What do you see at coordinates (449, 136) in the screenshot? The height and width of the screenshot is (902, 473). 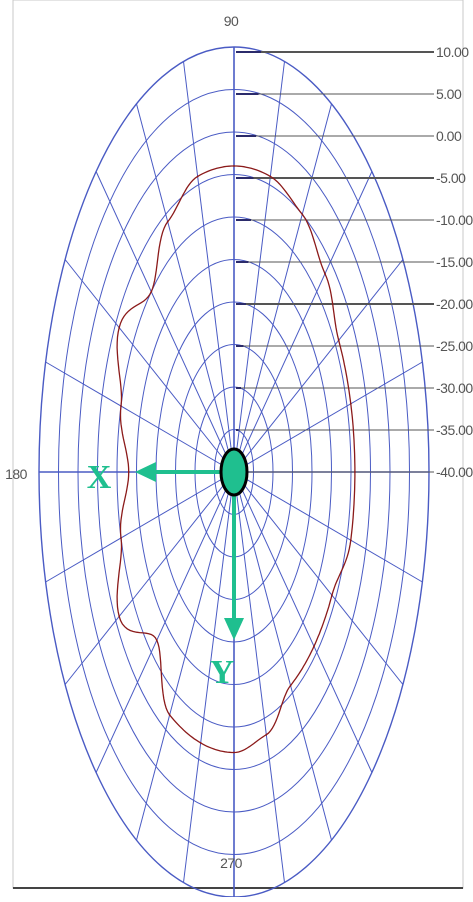 I see `ring-label: 0.00` at bounding box center [449, 136].